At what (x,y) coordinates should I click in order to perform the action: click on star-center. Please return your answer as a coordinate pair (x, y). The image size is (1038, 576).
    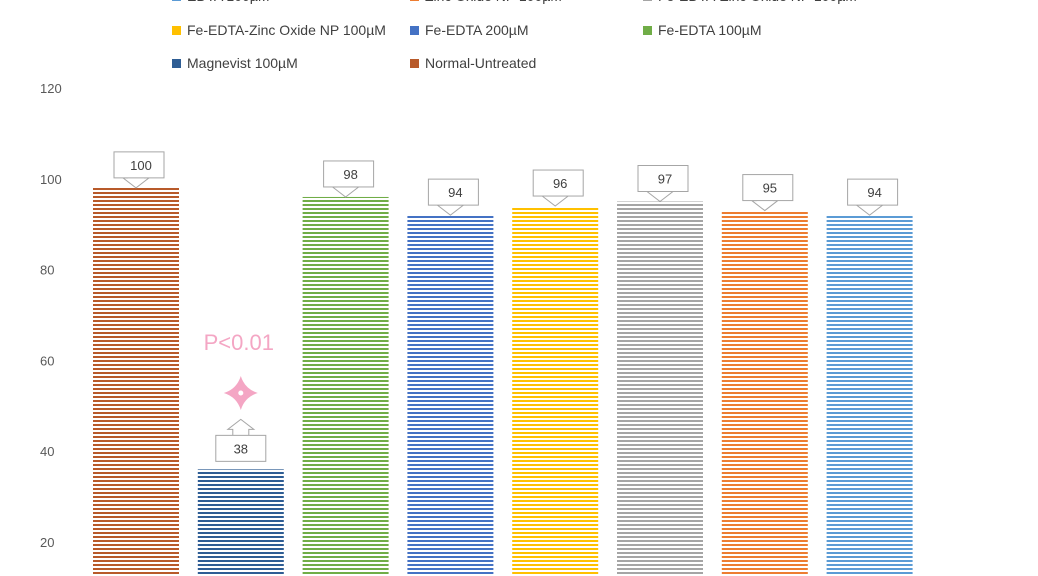
    Looking at the image, I should click on (241, 393).